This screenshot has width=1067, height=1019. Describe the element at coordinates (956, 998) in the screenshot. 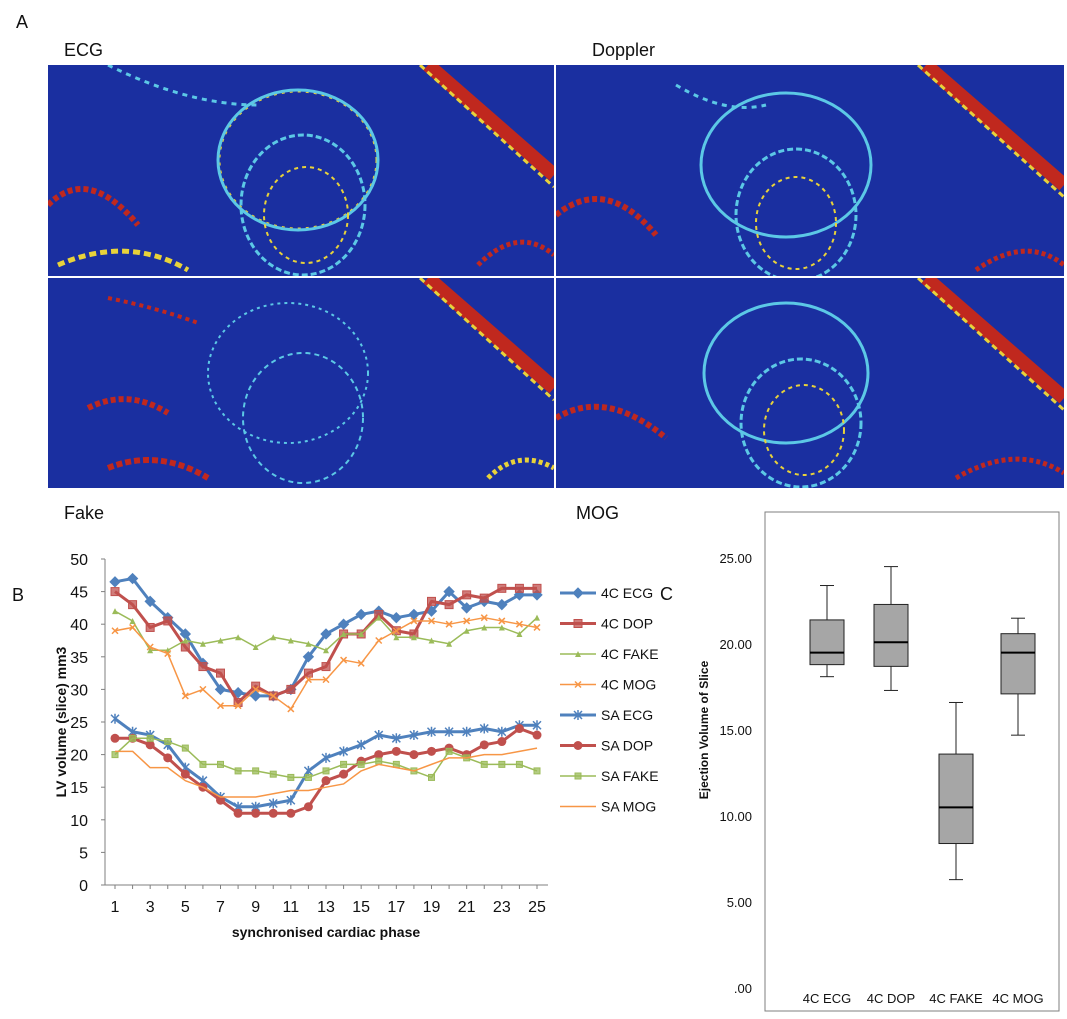

I see `category-label: 4C FAKE` at that location.